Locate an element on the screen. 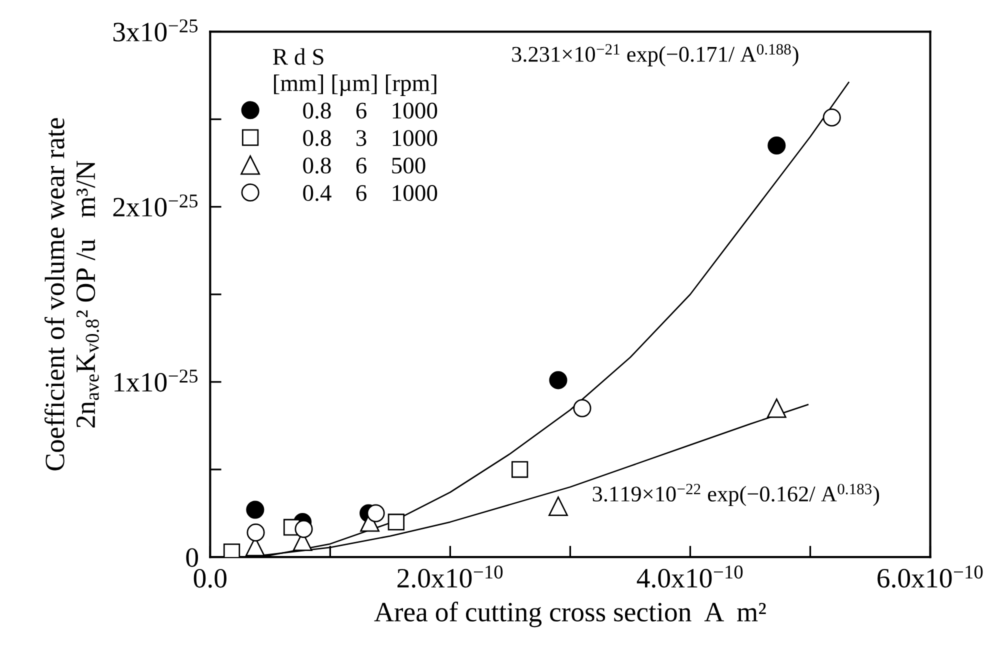  legend-title: R d S [mm] [µm] [rpm] is located at coordinates (354, 72).